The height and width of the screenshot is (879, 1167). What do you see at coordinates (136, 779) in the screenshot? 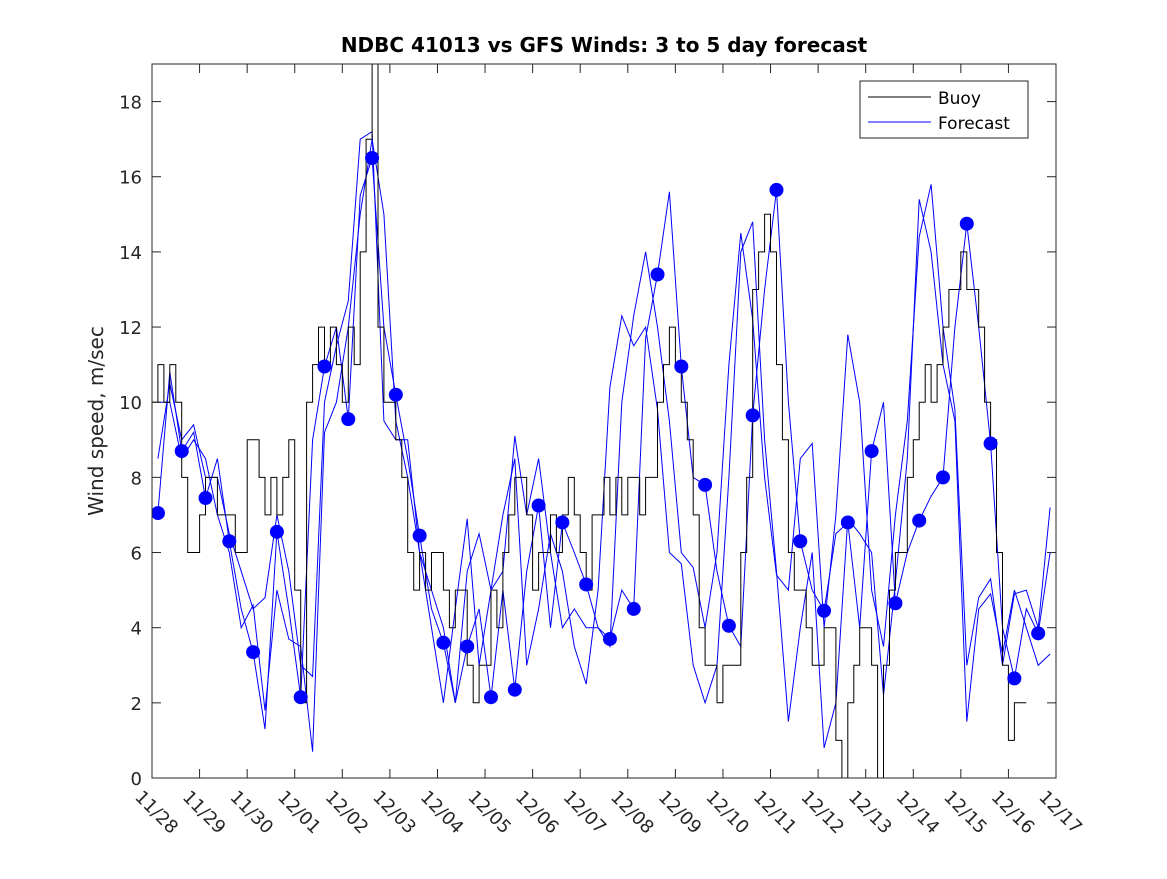
I see `y-tick-label: 0` at bounding box center [136, 779].